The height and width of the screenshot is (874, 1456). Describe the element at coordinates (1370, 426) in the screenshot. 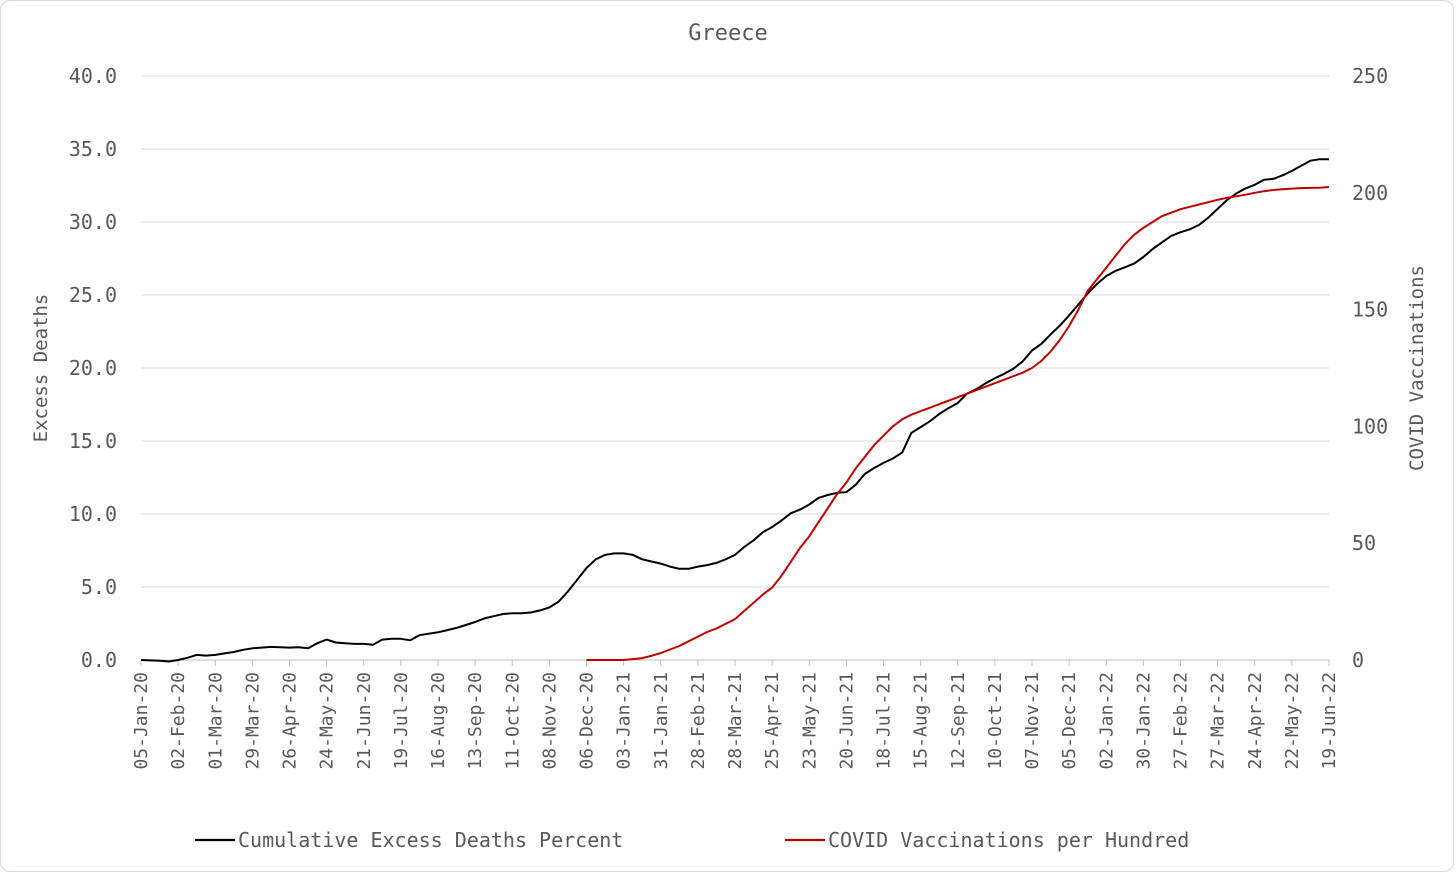

I see `y-right-tick-label: 100` at that location.